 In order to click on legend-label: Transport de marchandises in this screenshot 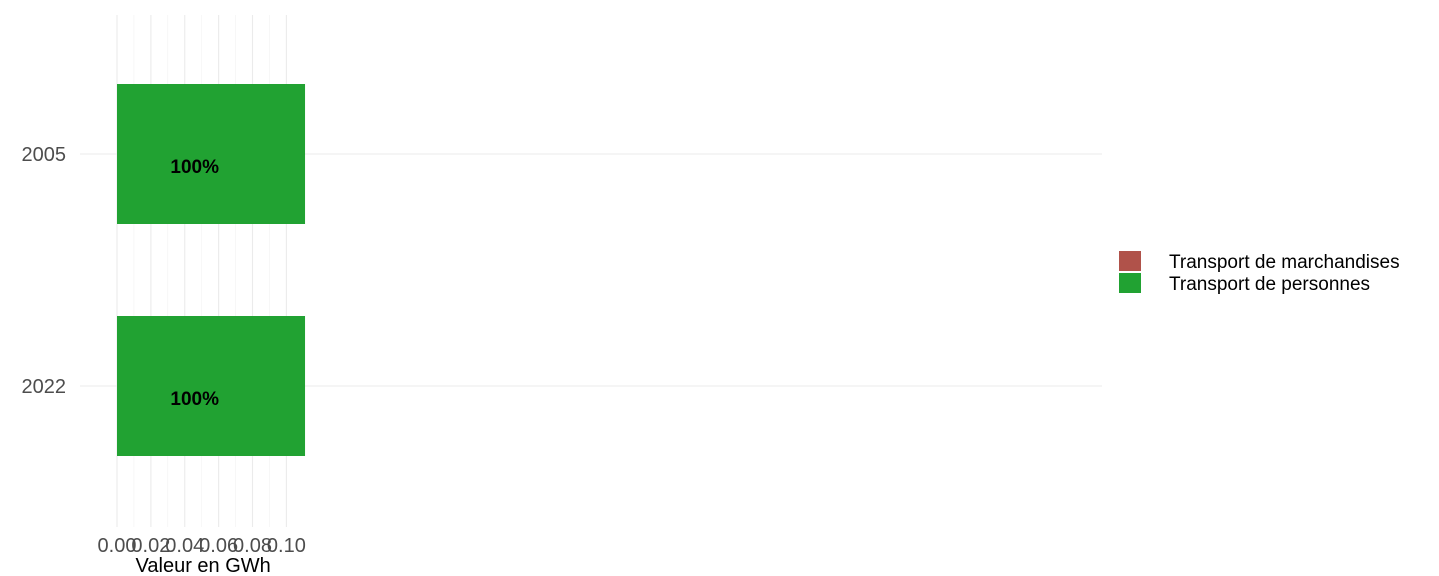, I will do `click(1284, 262)`.